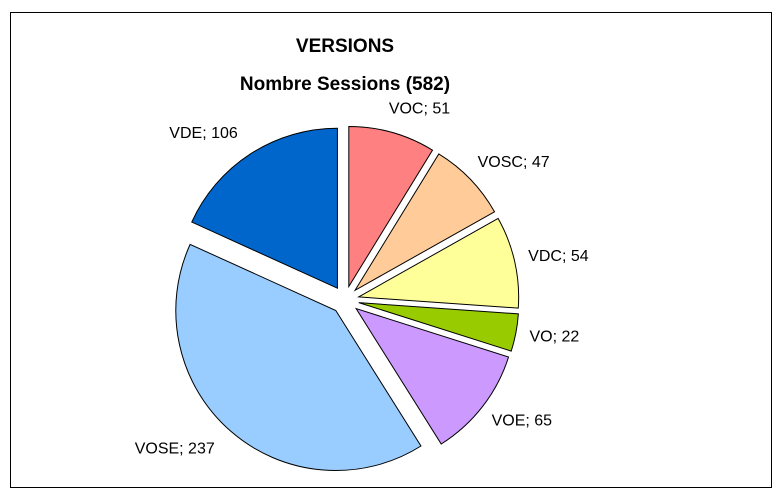 Image resolution: width=782 pixels, height=498 pixels. Describe the element at coordinates (522, 420) in the screenshot. I see `data-label: VOE; 65` at that location.